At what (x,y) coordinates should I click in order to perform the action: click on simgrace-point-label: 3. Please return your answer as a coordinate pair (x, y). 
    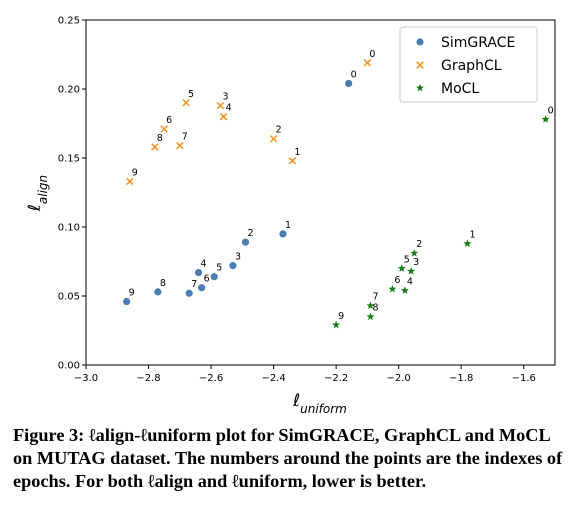
    Looking at the image, I should click on (238, 257).